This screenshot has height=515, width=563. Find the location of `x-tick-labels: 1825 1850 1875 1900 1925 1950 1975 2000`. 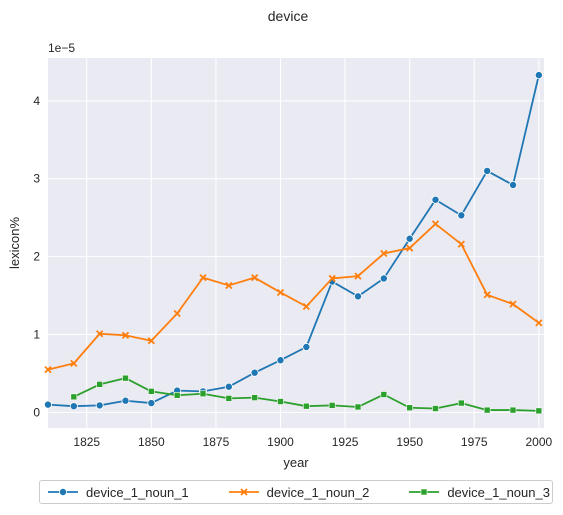

x-tick-labels: 1825 1850 1875 1900 1925 1950 1975 2000 is located at coordinates (312, 442).